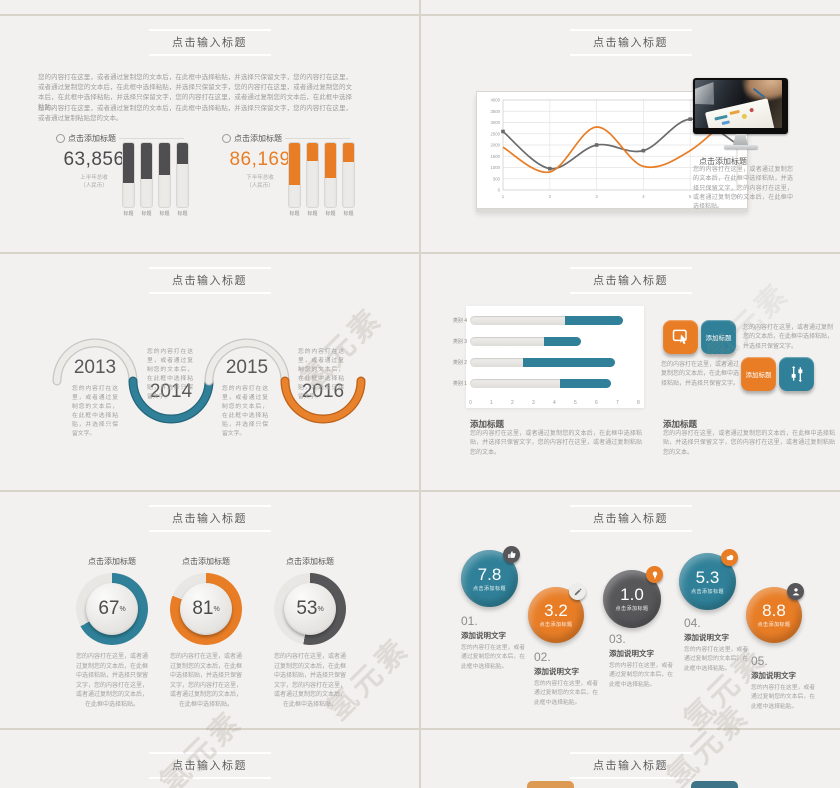 Image resolution: width=840 pixels, height=788 pixels. What do you see at coordinates (740, 113) in the screenshot?
I see `chart-paper-shape` at bounding box center [740, 113].